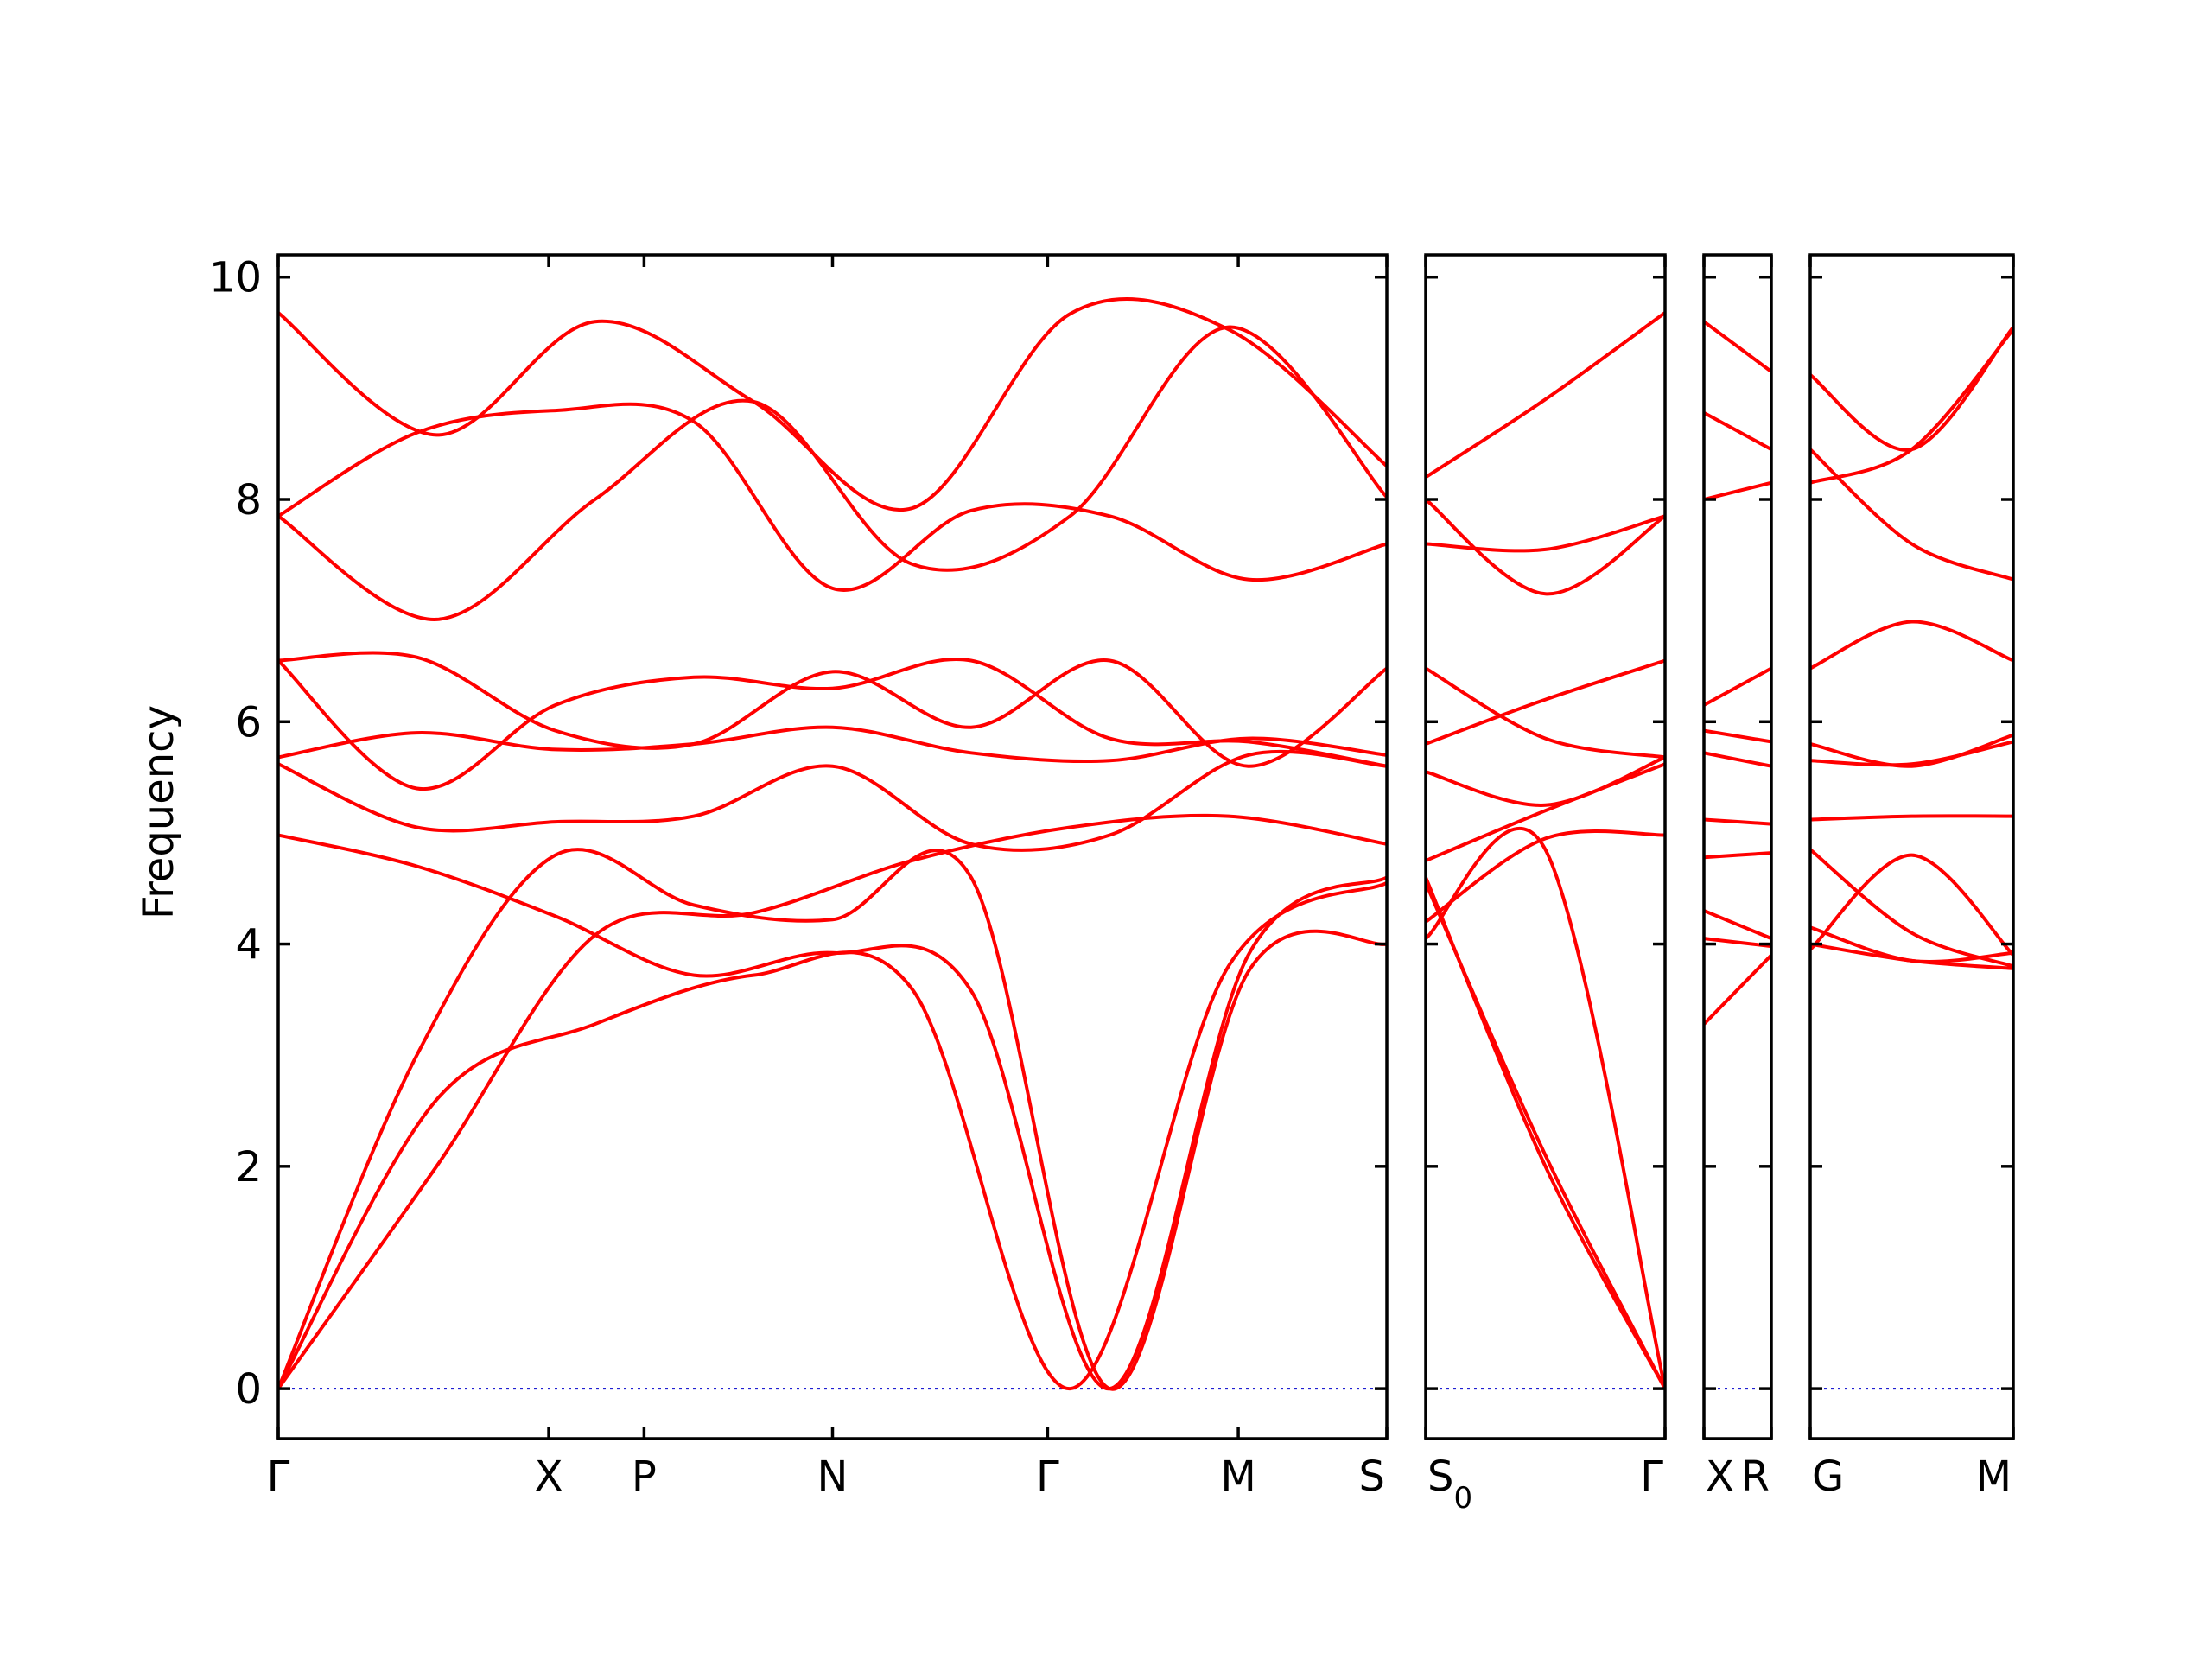  What do you see at coordinates (248, 500) in the screenshot?
I see `y-tick-label: 8` at bounding box center [248, 500].